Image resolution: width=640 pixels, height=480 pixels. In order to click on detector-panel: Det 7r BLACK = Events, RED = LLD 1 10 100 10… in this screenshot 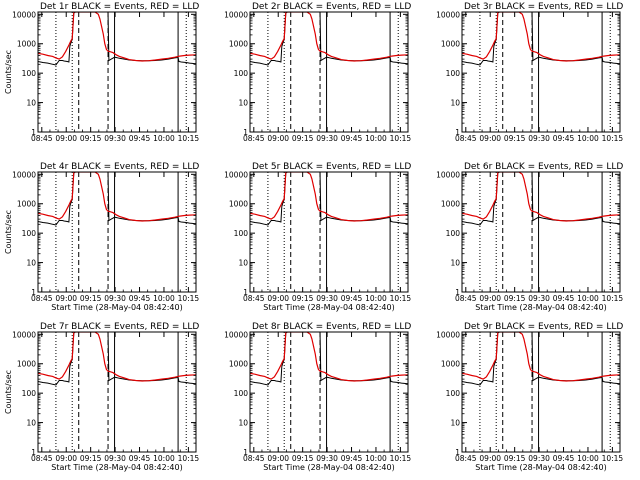, I will do `click(101, 397)`.